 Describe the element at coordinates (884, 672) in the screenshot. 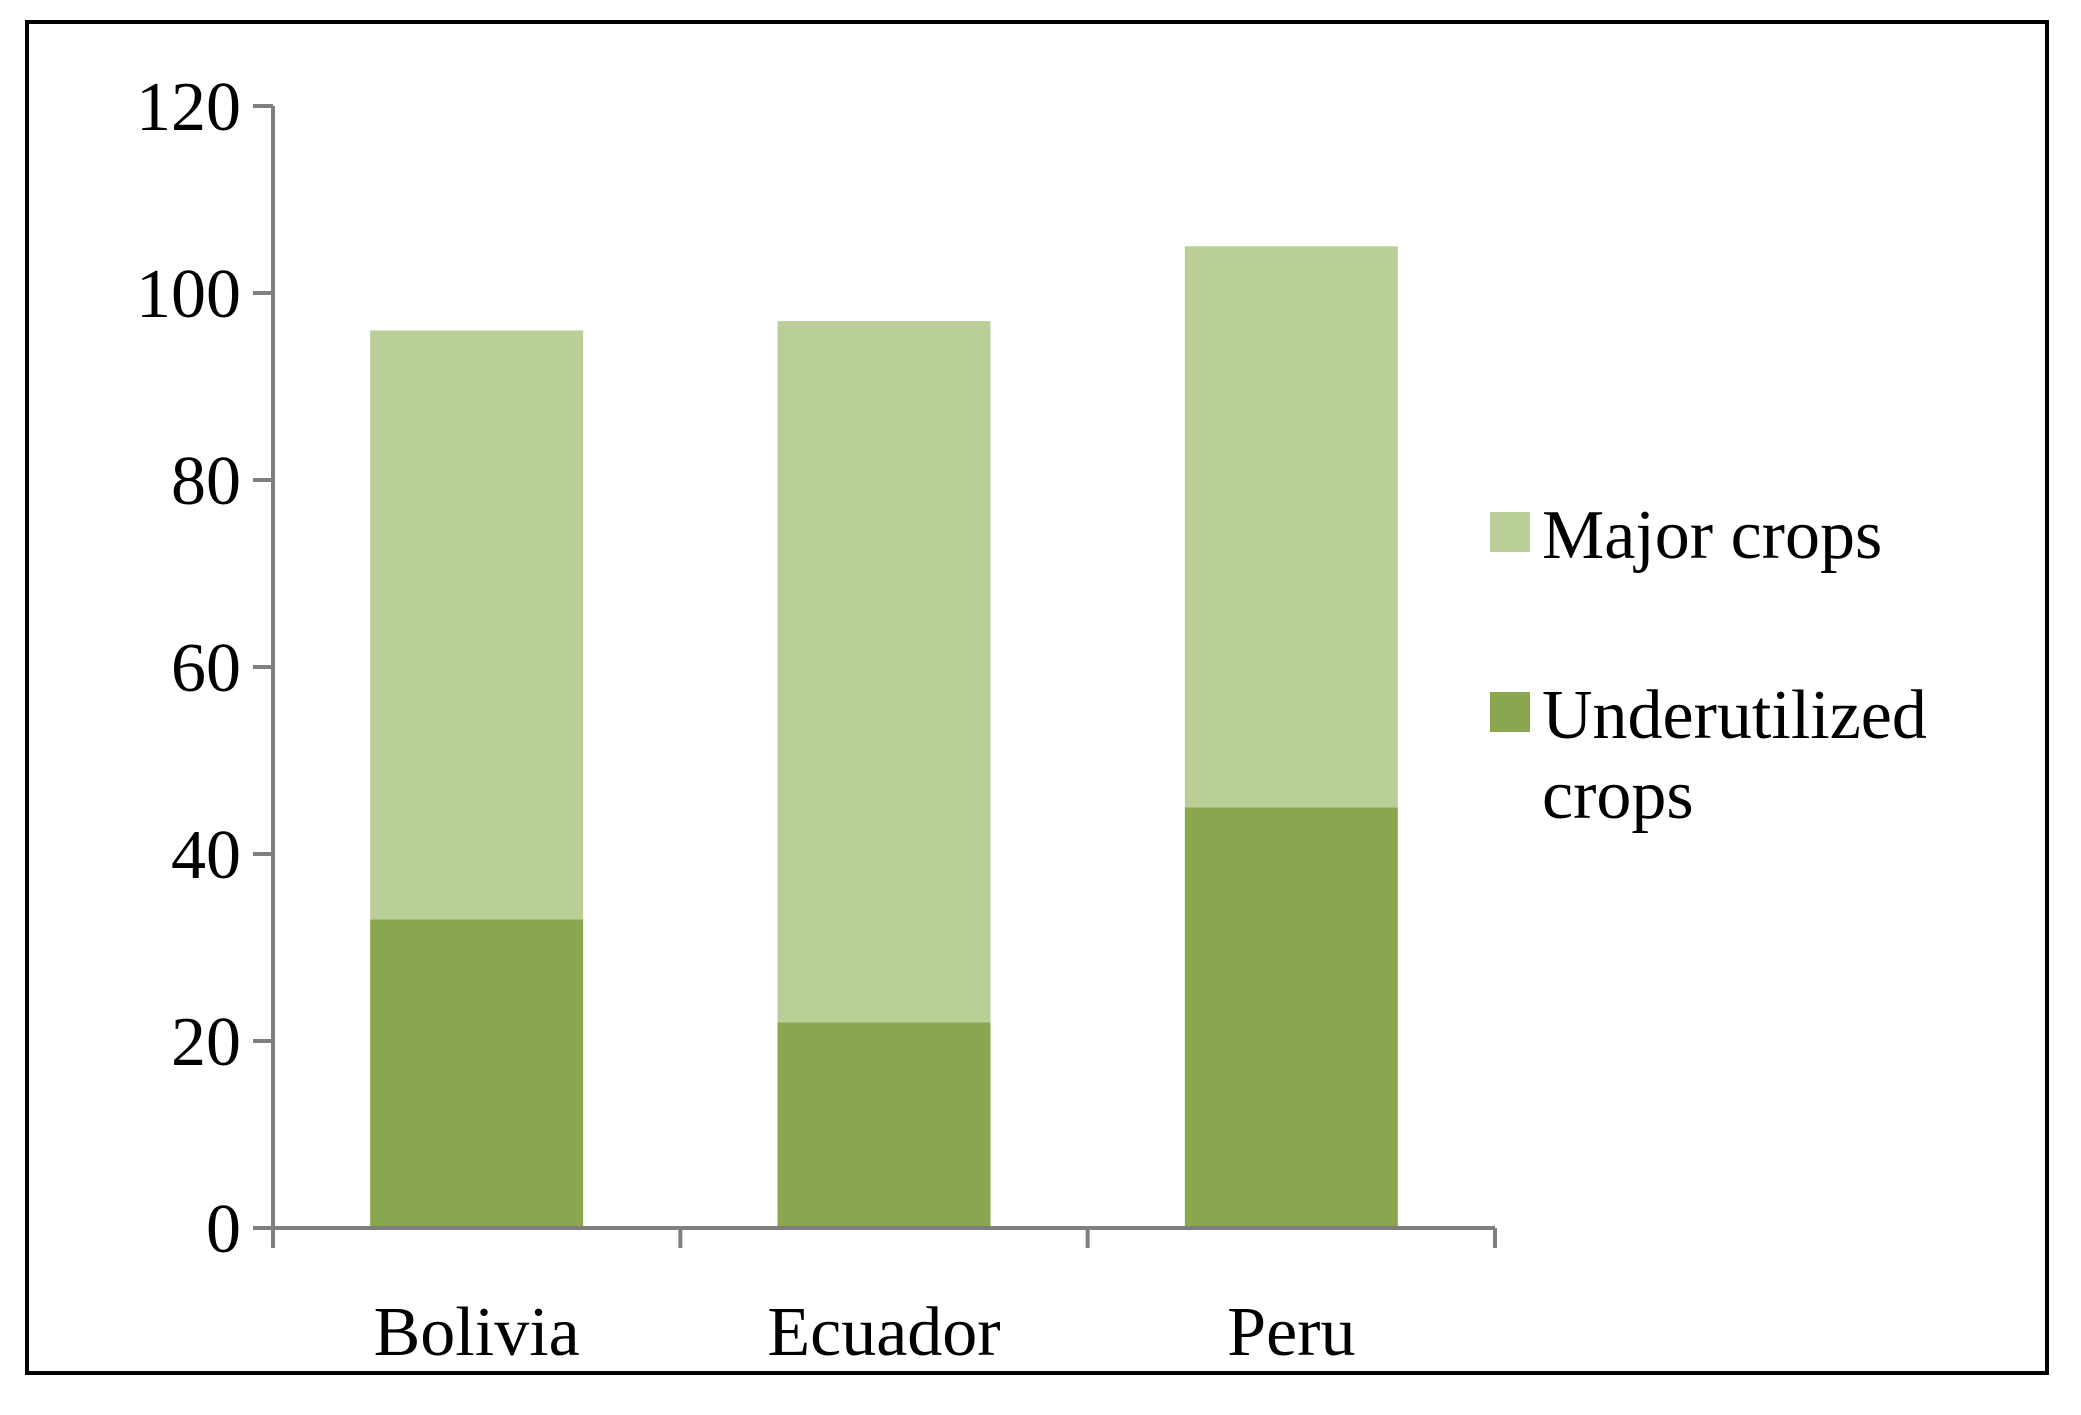

I see `bar-ecuador-major-crops` at that location.